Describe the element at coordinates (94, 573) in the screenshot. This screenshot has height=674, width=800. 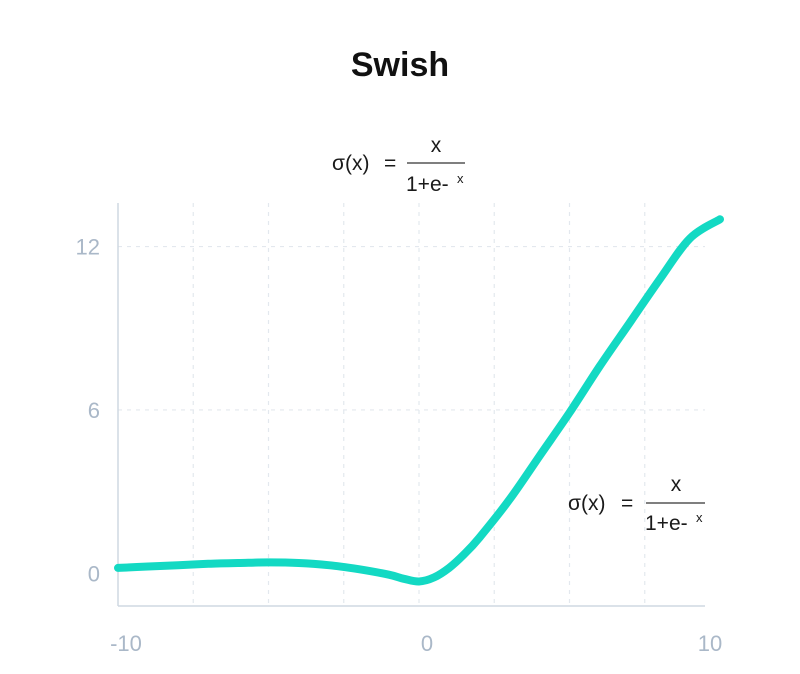
I see `y-tick-label: 0` at that location.